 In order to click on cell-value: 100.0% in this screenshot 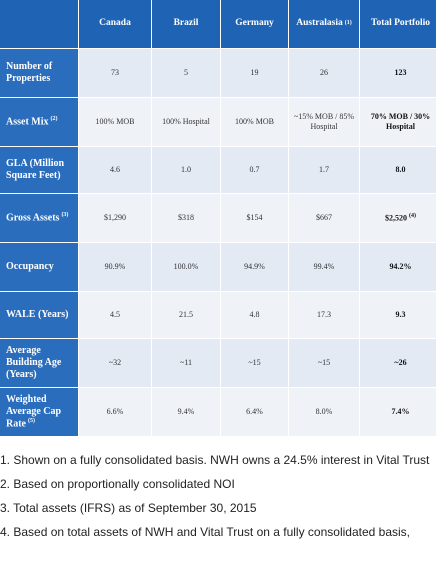, I will do `click(186, 267)`.